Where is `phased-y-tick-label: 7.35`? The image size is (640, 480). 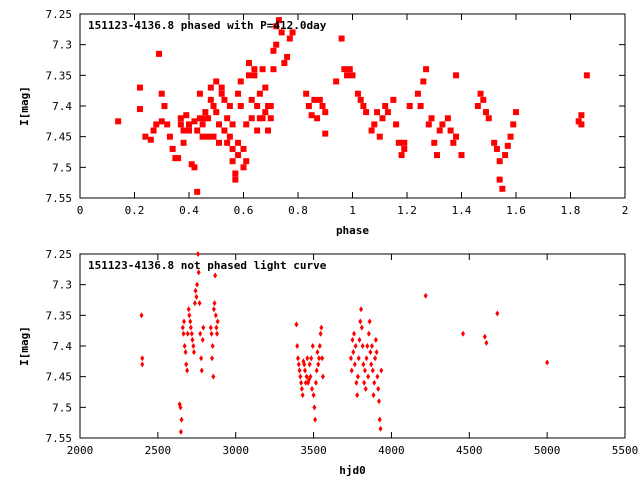 phased-y-tick-label: 7.35 is located at coordinates (59, 75).